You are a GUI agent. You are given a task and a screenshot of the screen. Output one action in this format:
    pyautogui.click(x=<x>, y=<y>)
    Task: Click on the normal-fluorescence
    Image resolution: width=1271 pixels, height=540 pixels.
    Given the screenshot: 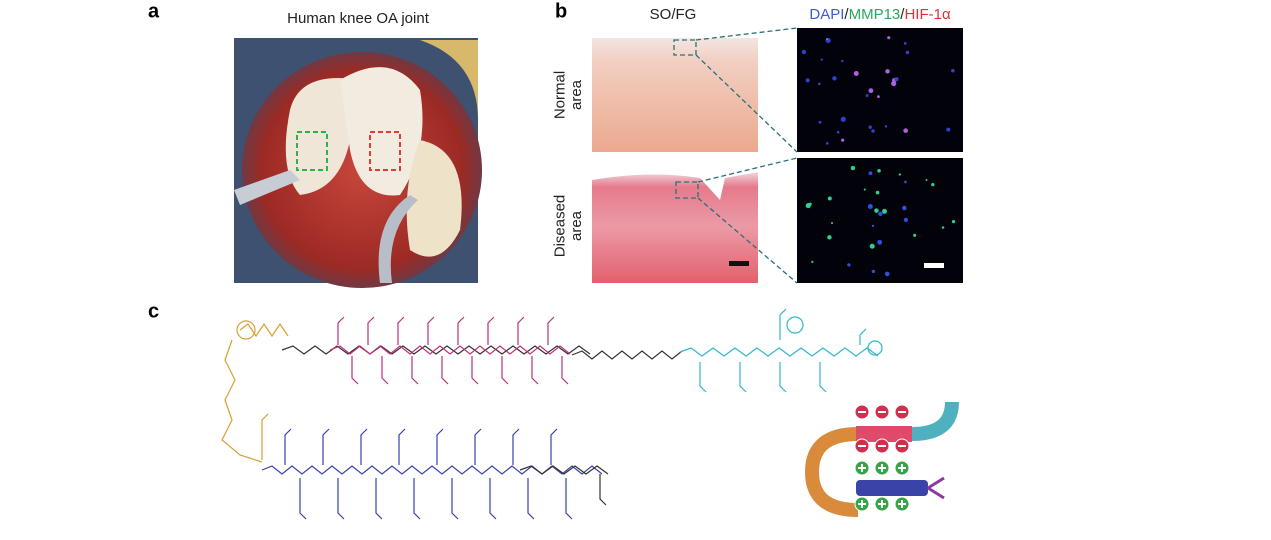 What is the action you would take?
    pyautogui.click(x=880, y=90)
    